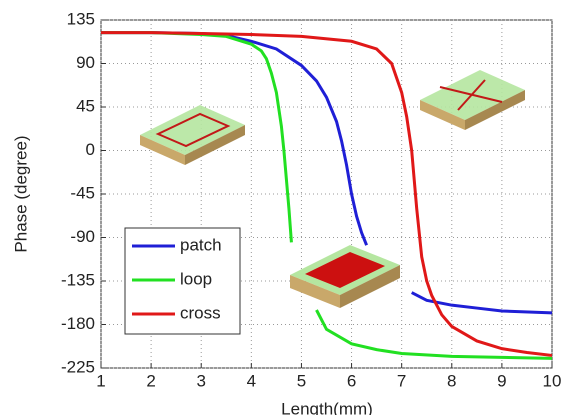  What do you see at coordinates (201, 244) in the screenshot?
I see `legend-label: patch` at bounding box center [201, 244].